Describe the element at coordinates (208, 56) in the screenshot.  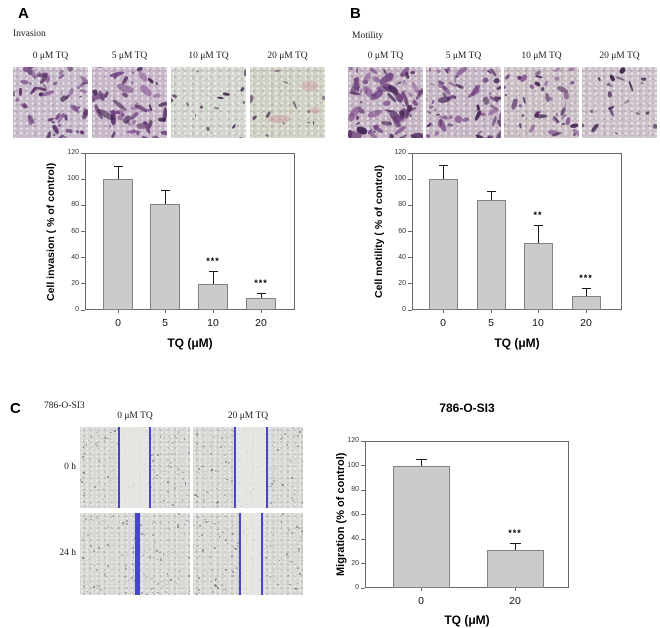
I see `micrograph-label-a2: 10 μM TQ` at that location.